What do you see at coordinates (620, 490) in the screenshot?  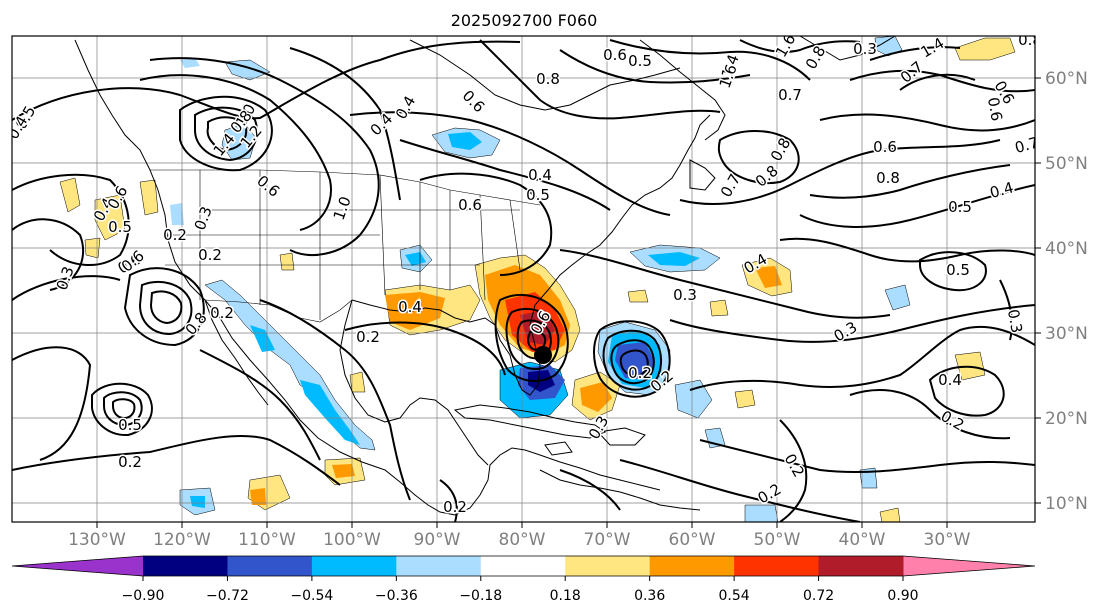 I see `coast-south-america` at bounding box center [620, 490].